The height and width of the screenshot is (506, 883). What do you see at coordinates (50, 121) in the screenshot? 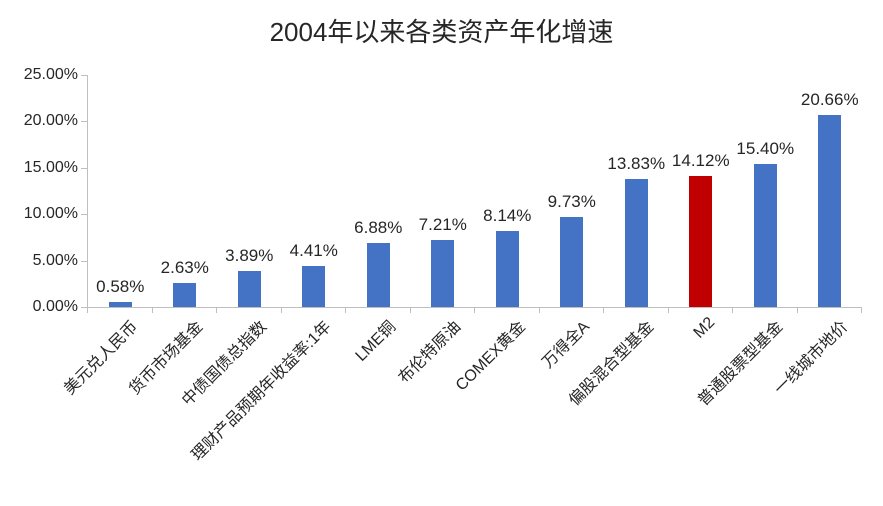
I see `y-axis-tick-label: 20.00%` at bounding box center [50, 121].